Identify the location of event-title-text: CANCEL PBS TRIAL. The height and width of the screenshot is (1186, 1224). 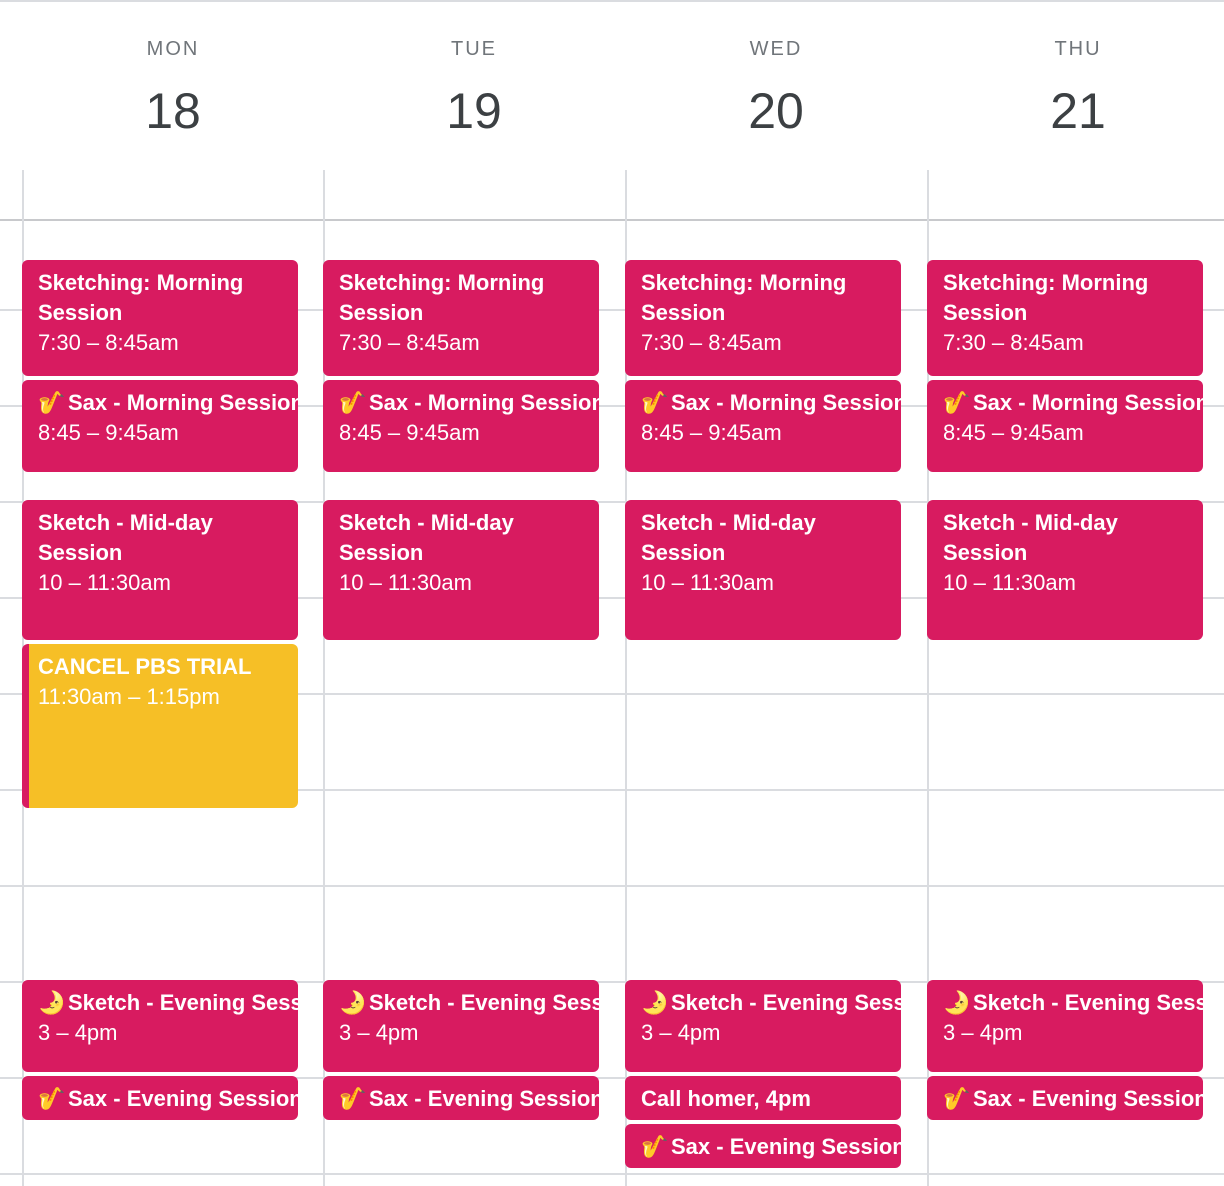
(145, 666).